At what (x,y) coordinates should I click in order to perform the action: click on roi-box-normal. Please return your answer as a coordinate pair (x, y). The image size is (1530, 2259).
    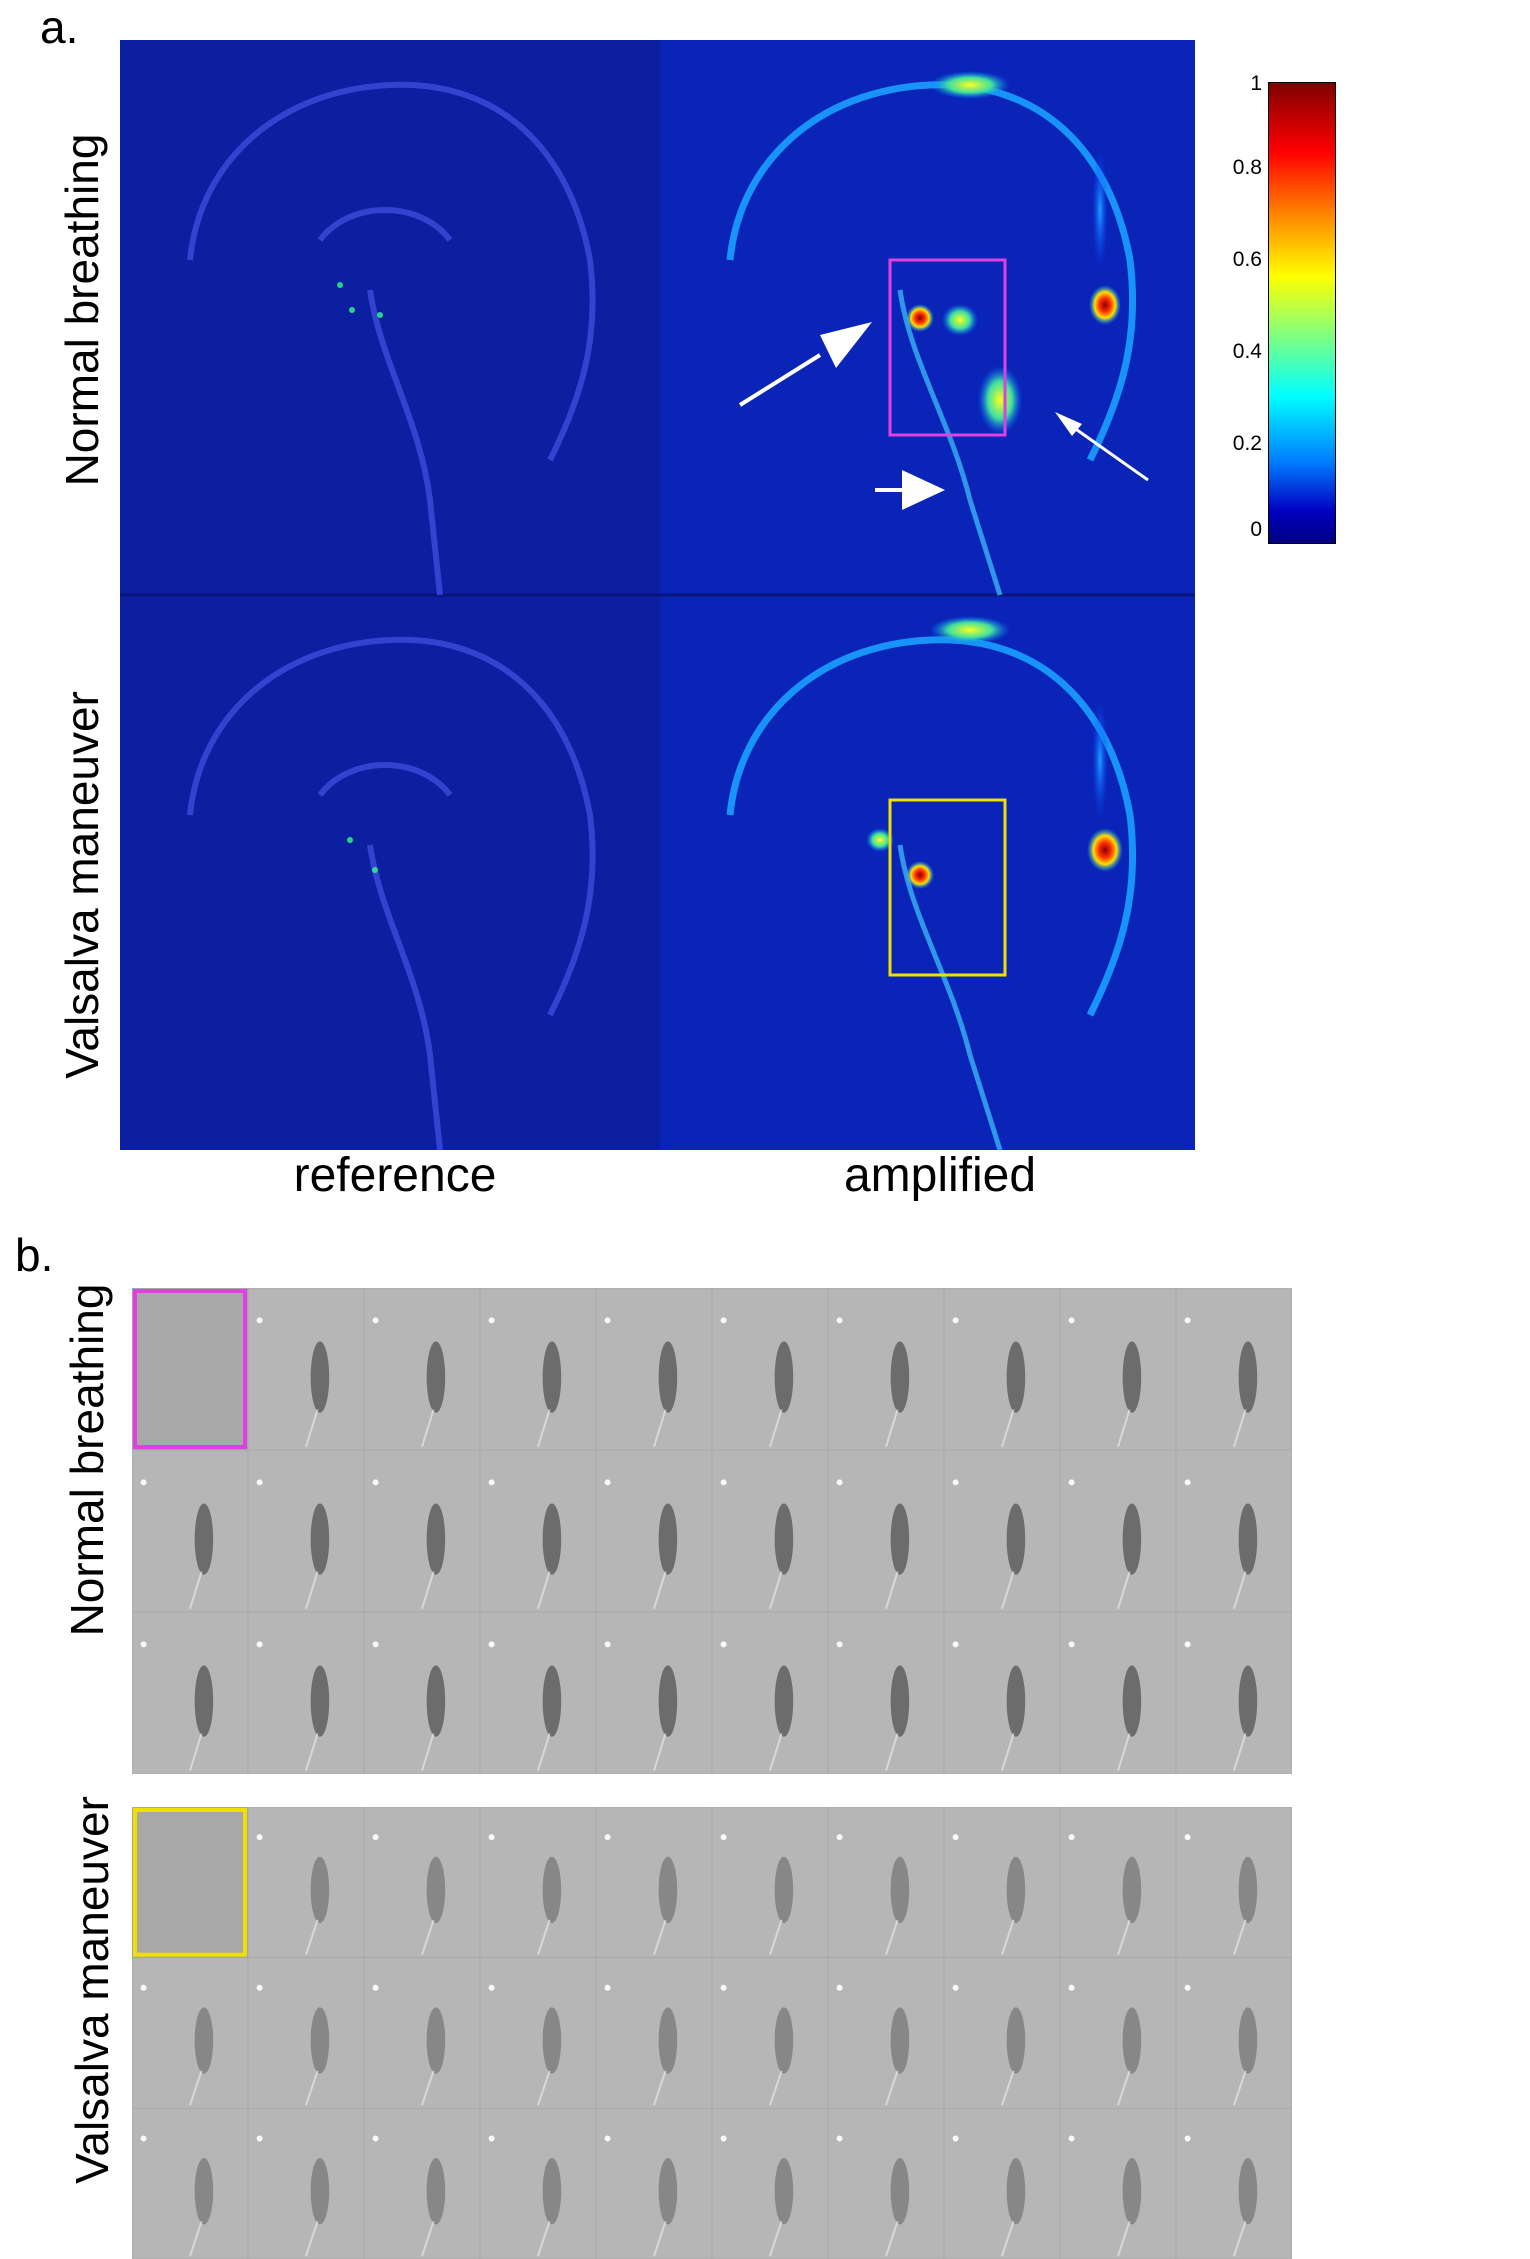
    Looking at the image, I should click on (947, 347).